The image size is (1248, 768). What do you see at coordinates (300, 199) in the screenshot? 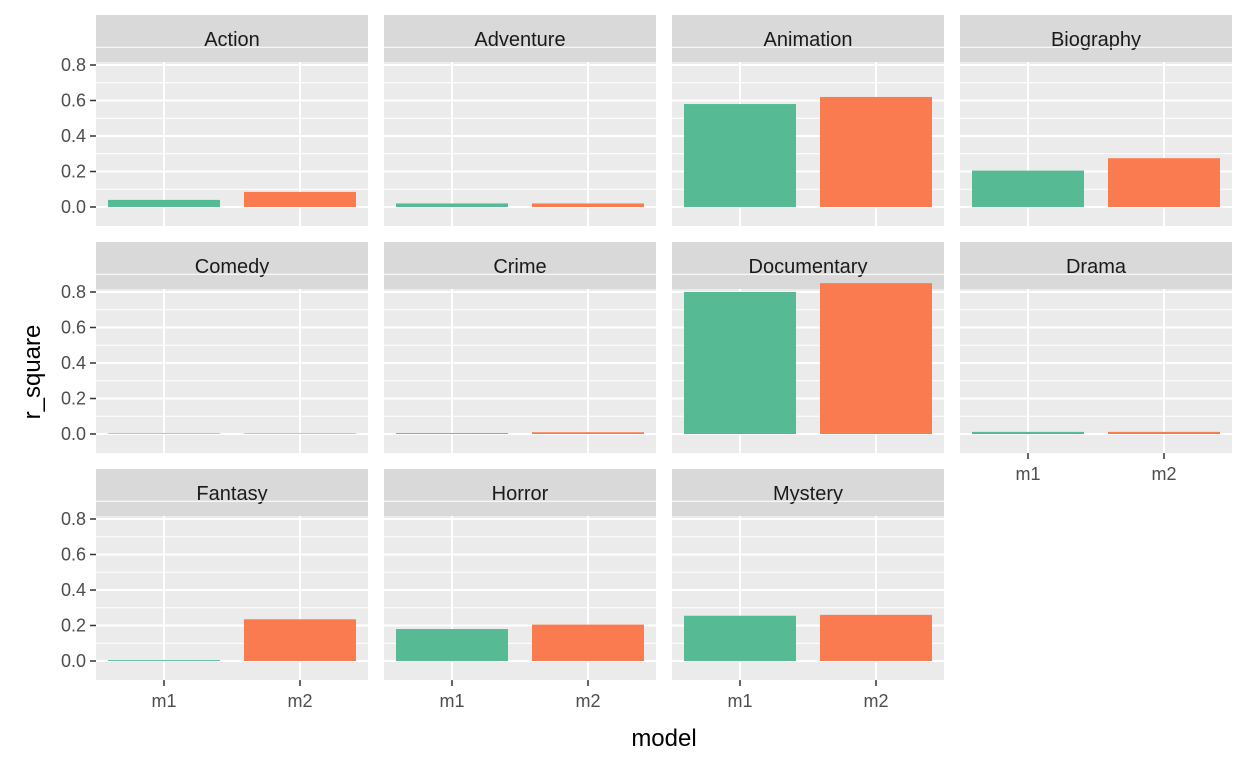
I see `bar-action-m2` at bounding box center [300, 199].